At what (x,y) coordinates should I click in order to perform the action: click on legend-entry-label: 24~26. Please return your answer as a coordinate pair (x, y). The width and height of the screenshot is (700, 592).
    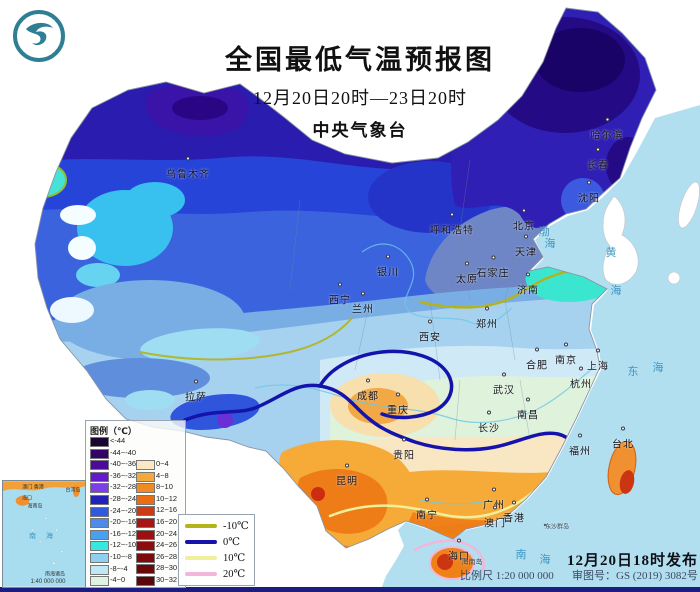
    Looking at the image, I should click on (167, 545).